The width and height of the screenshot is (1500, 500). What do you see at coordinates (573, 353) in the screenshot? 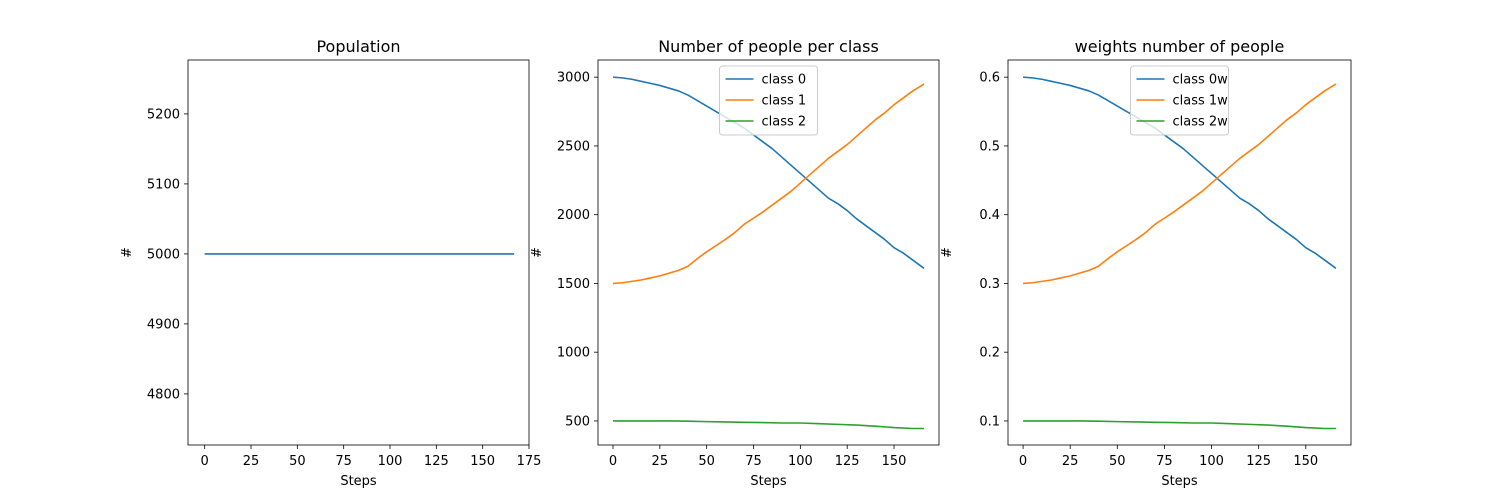
I see `y-tick-label: 1000` at bounding box center [573, 353].